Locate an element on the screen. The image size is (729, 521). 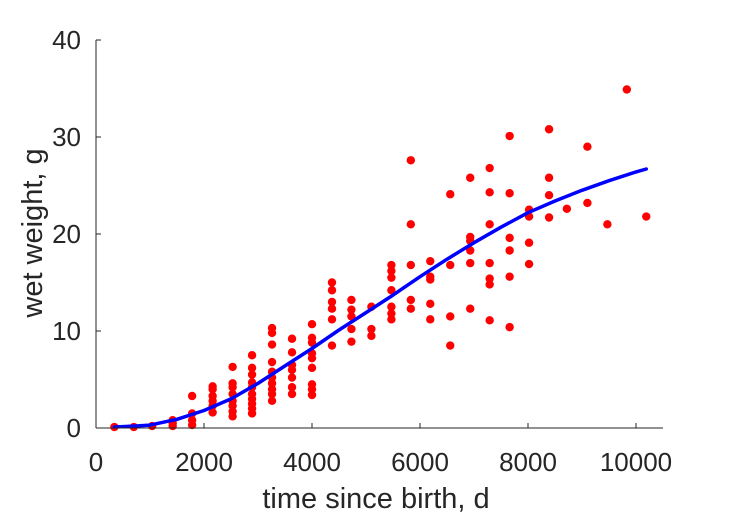
y-tick-label: 0 is located at coordinates (74, 428).